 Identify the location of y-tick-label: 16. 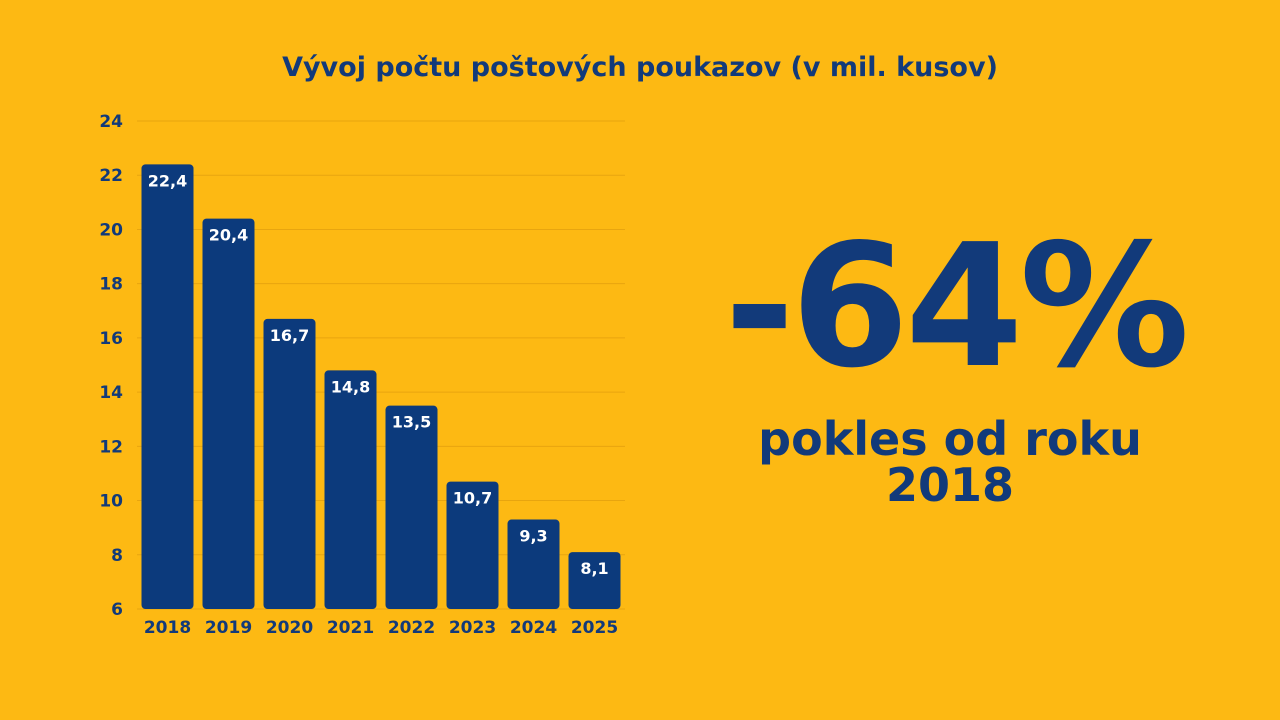
(111, 339).